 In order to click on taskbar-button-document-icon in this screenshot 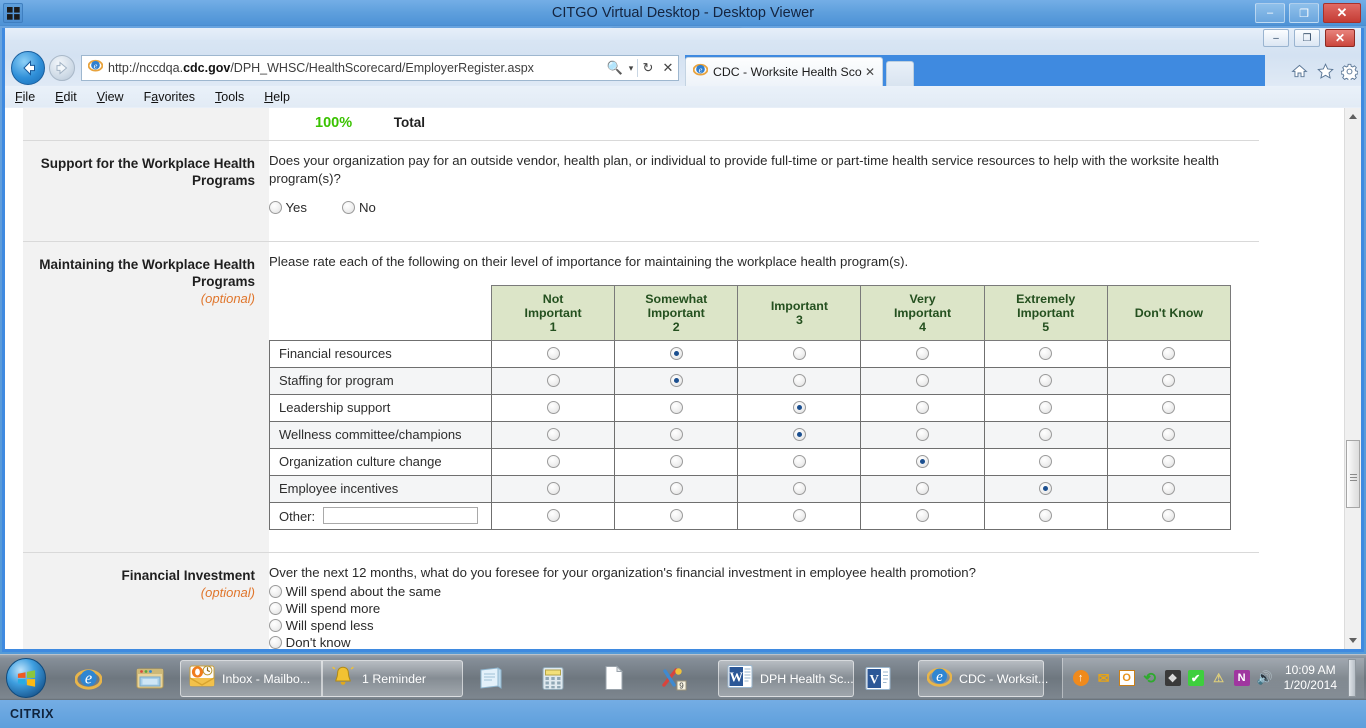, I will do `click(614, 678)`.